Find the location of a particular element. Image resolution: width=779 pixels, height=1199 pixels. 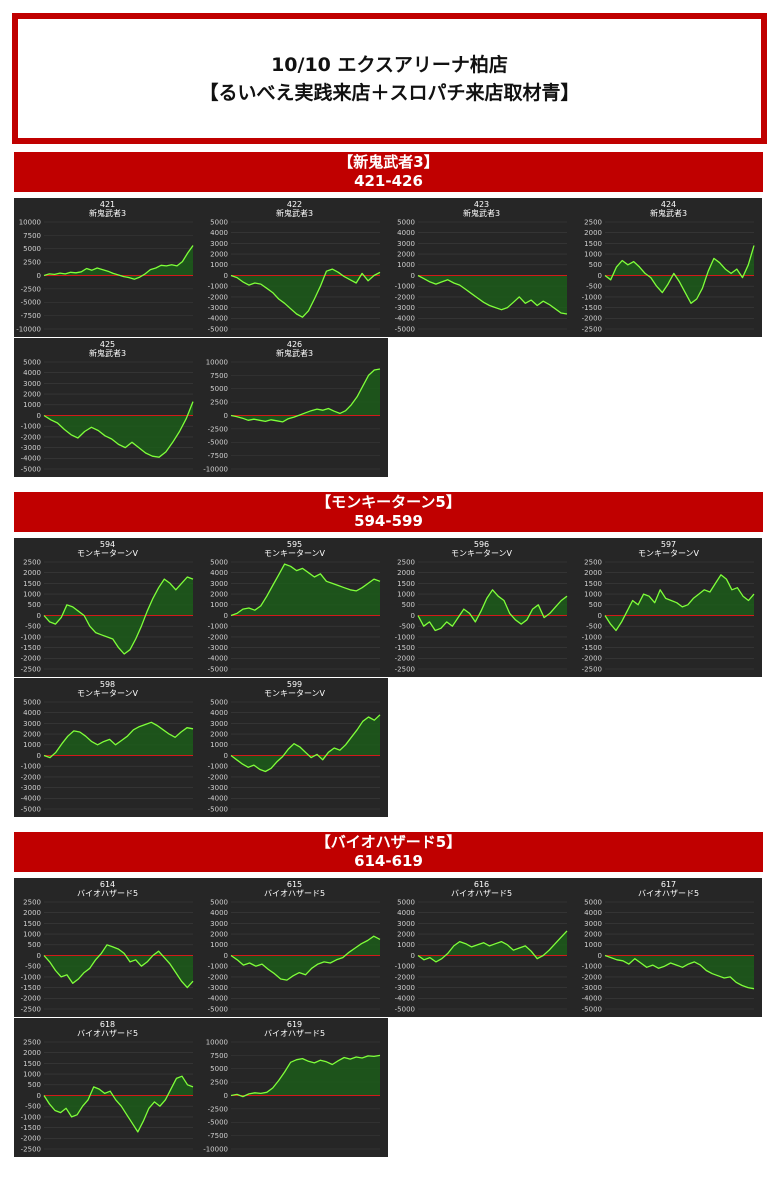

chart-plot: 10000 7500 5000 2500 0 -2500 -5000 -7500 -10000 is located at coordinates (105, 275).